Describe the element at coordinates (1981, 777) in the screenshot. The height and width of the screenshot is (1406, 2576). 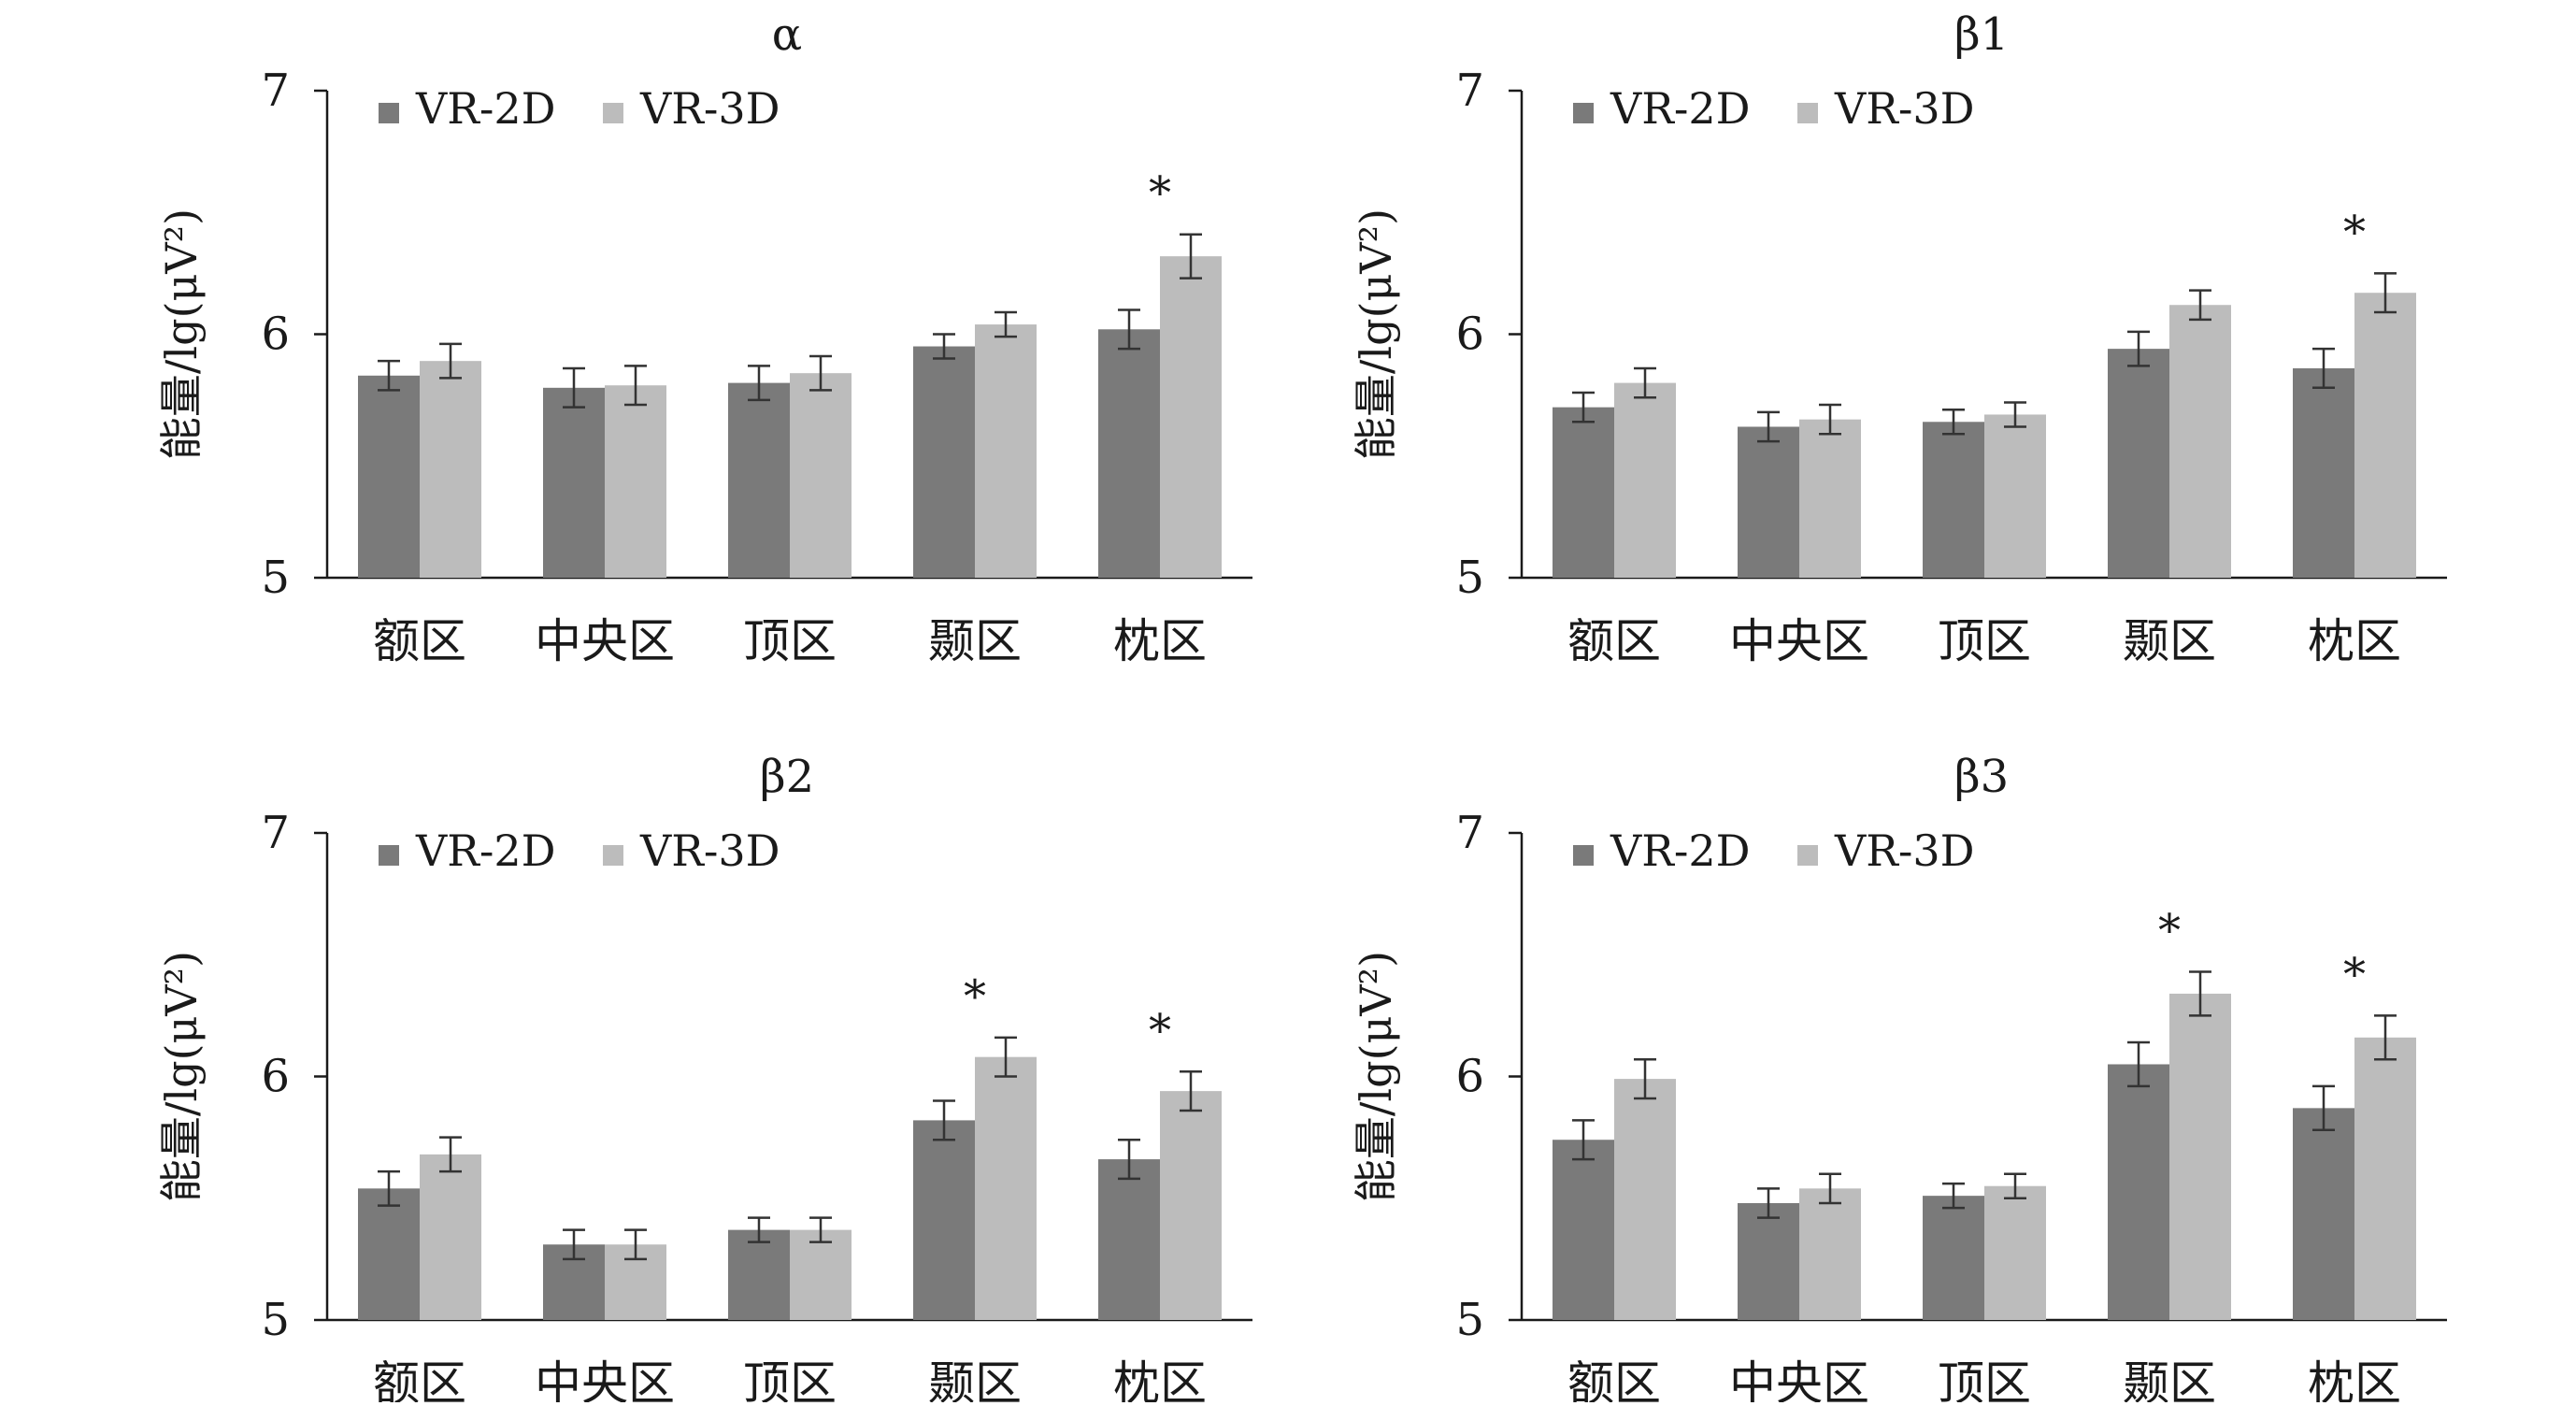
I see `chart-title: β3` at that location.